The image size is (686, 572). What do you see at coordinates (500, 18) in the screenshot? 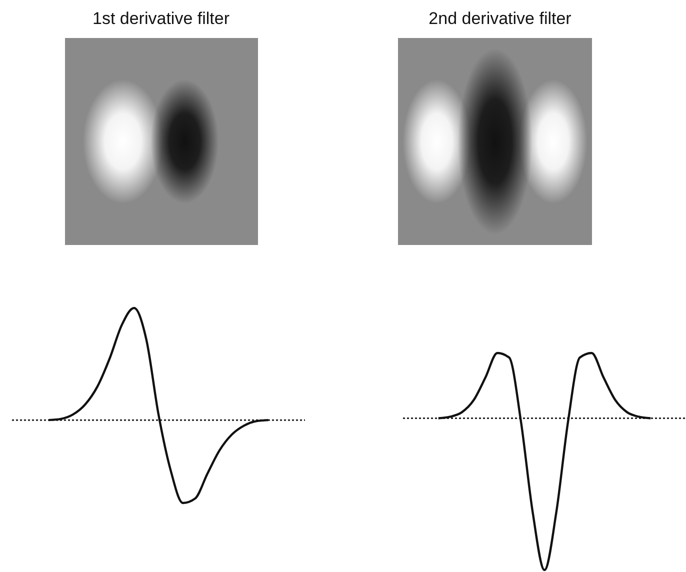
I see `chart-title: 2nd derivative filter` at bounding box center [500, 18].